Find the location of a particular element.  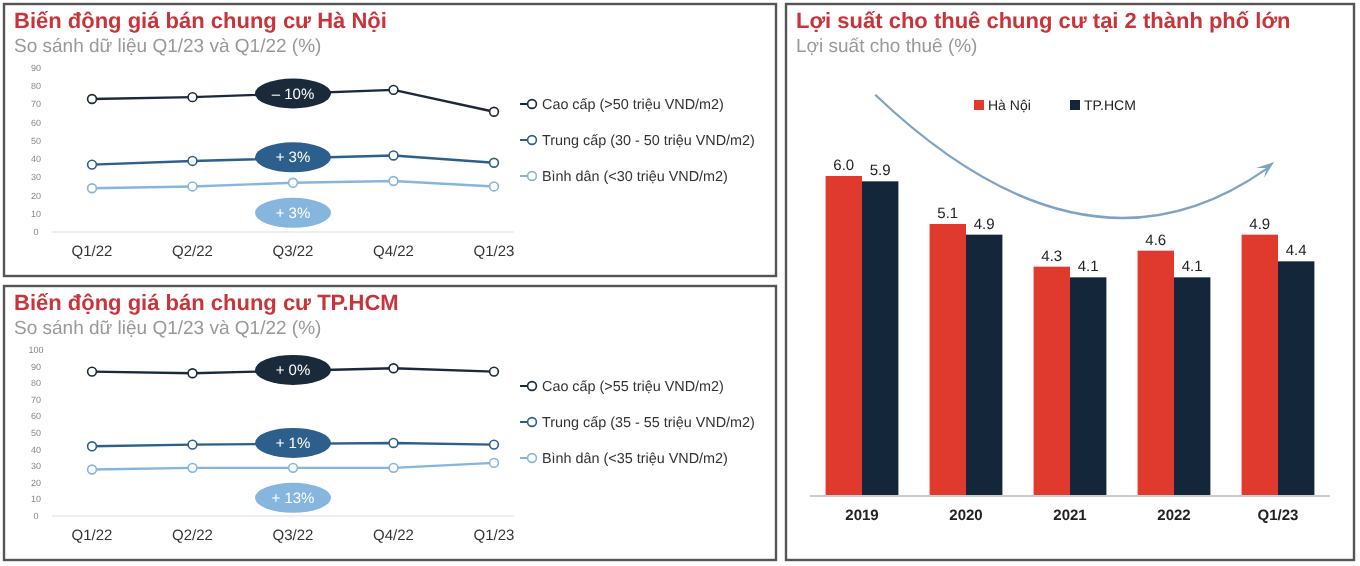

chart-title: Biến động giá bán chung cư TP.HCM is located at coordinates (206, 304).